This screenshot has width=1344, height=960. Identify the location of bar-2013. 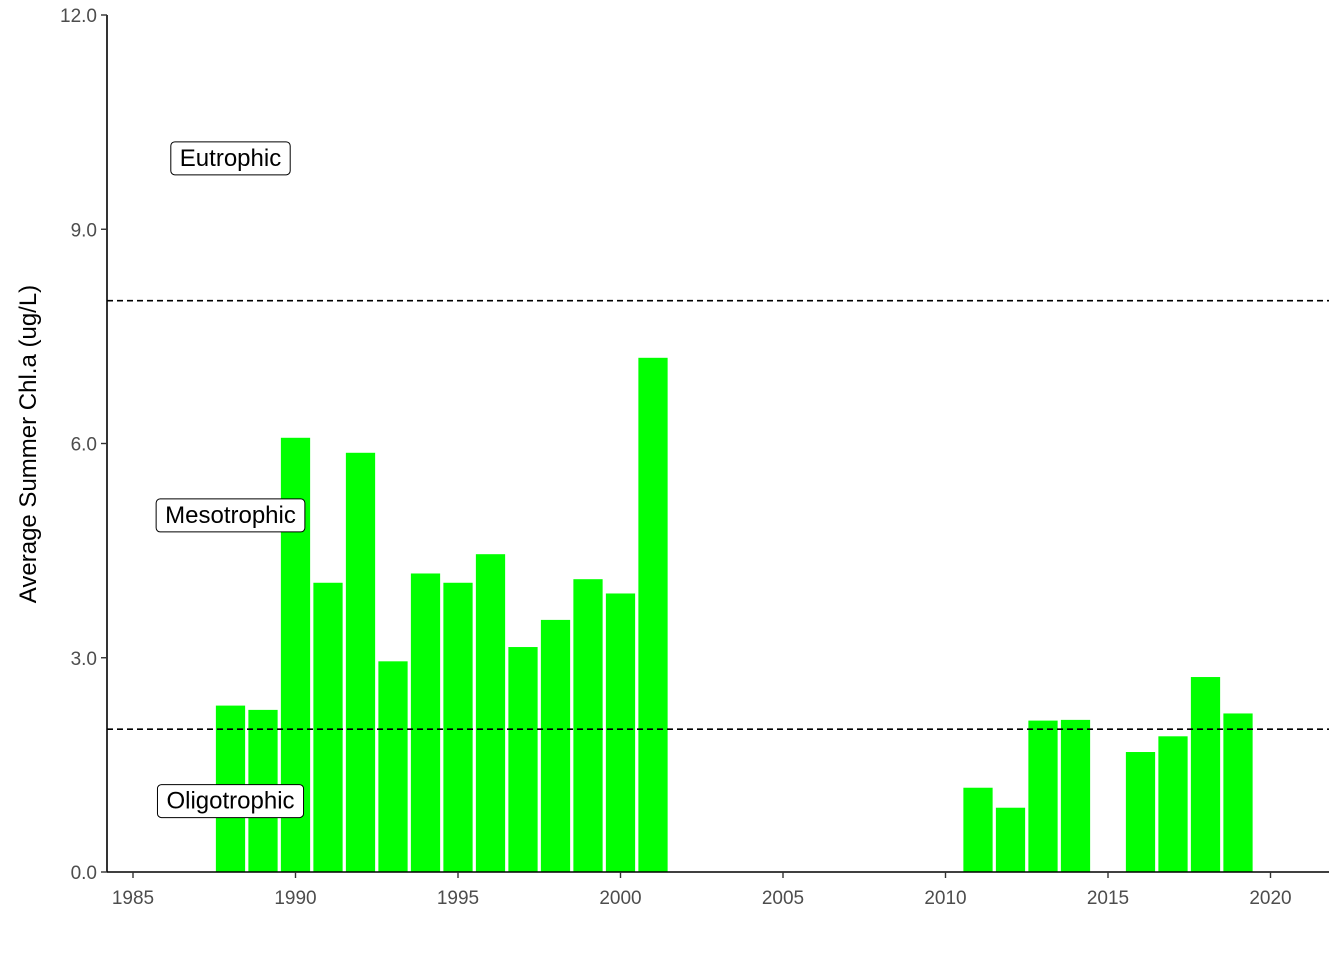
(1043, 796).